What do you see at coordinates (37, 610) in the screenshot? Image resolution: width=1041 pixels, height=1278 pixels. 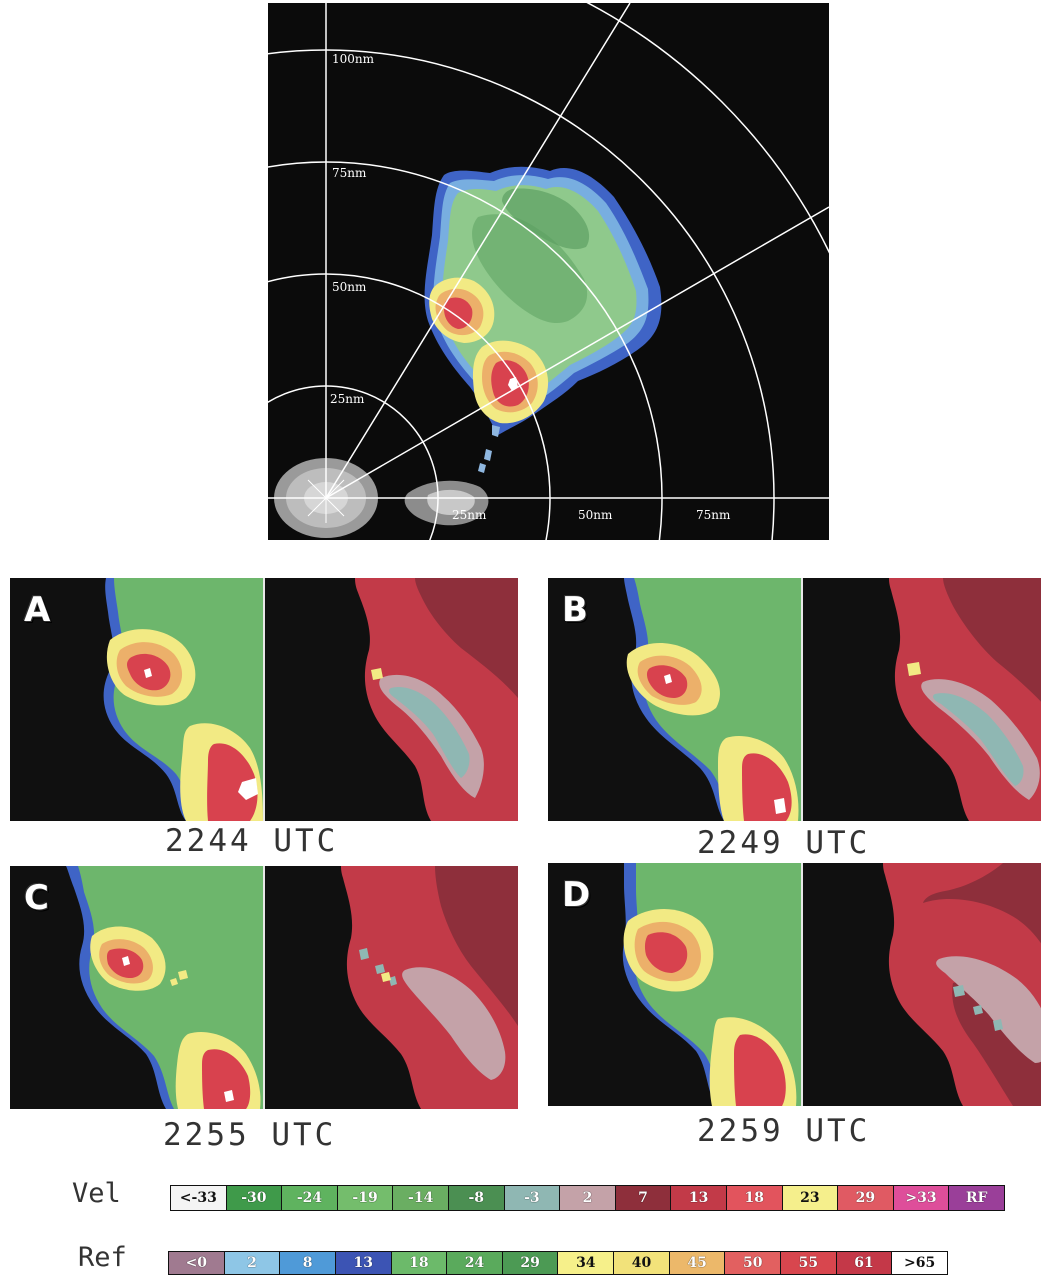 I see `panel-letter-a: A` at bounding box center [37, 610].